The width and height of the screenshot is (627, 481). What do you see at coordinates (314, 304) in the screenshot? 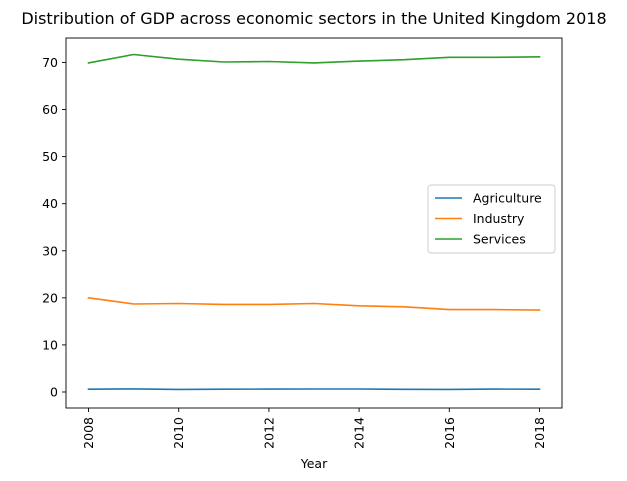
I see `series-line-industry` at bounding box center [314, 304].